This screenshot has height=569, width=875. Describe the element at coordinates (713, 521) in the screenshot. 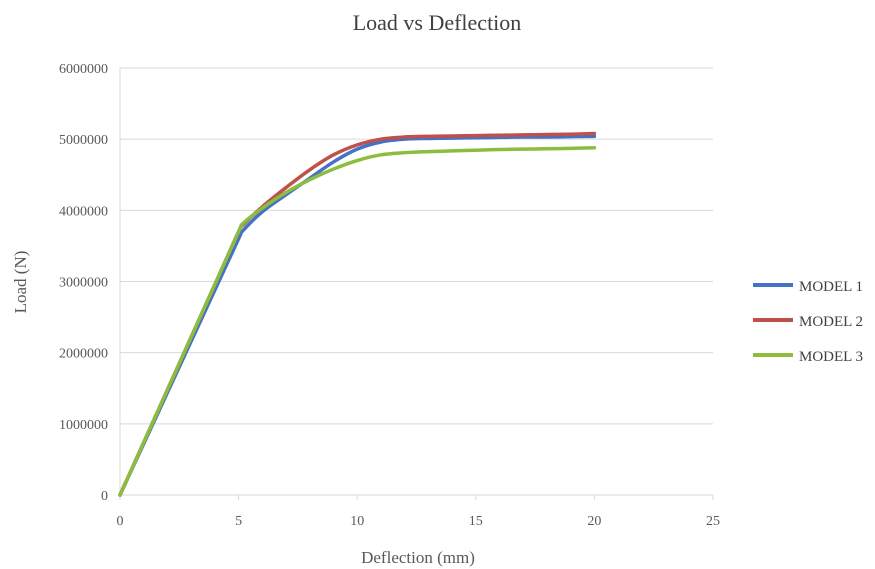

I see `x-tick-label: 25` at that location.